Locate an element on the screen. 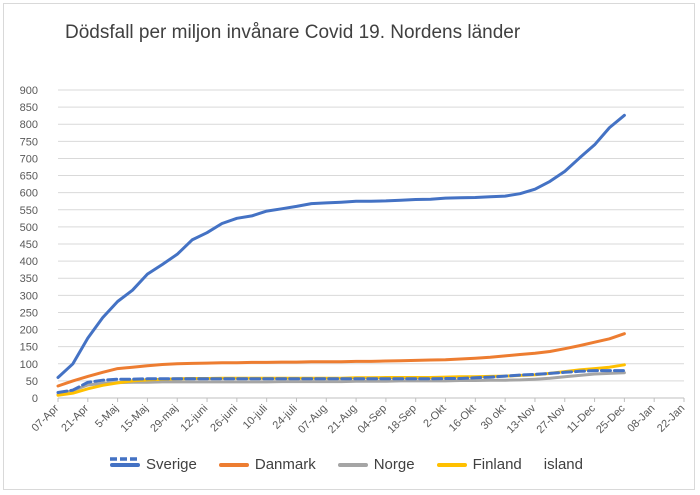  series-line-norge is located at coordinates (341, 384).